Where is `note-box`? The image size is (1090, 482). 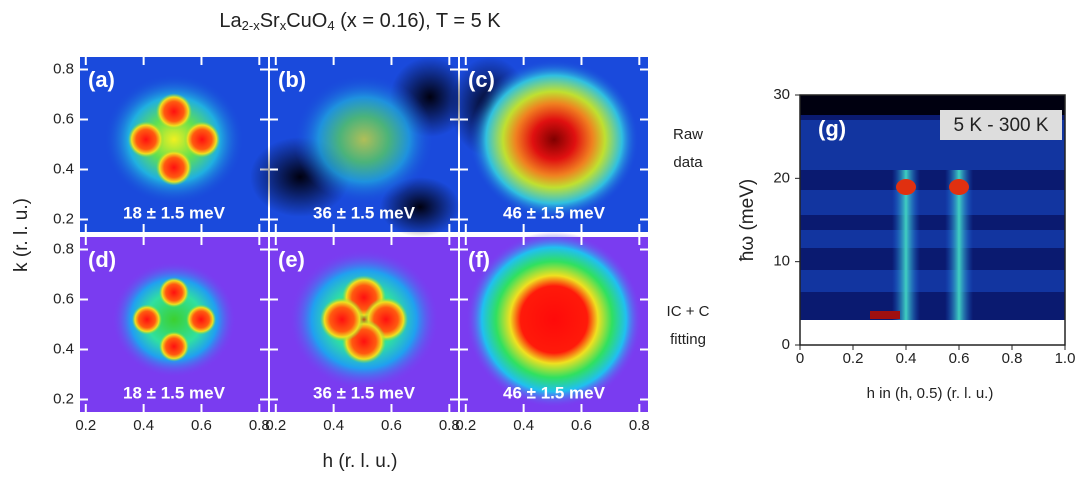 note-box is located at coordinates (1001, 125).